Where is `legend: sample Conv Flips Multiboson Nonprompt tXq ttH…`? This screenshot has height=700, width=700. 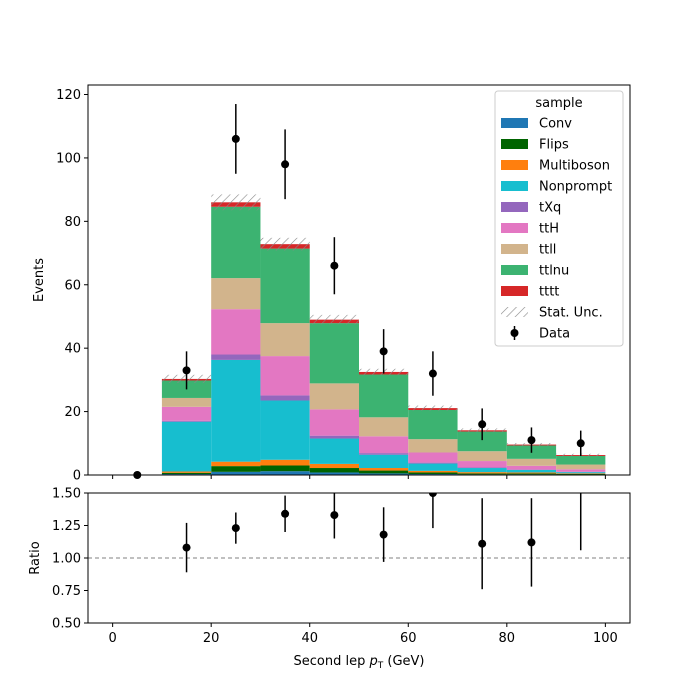
legend: sample Conv Flips Multiboson Nonprompt tXq ttH… is located at coordinates (559, 218).